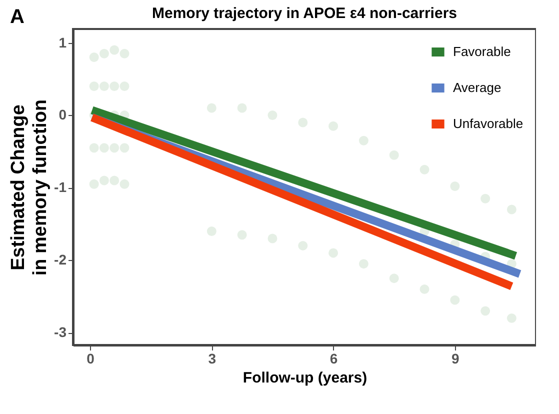  What do you see at coordinates (62, 42) in the screenshot?
I see `y-tick-label: 1` at bounding box center [62, 42].